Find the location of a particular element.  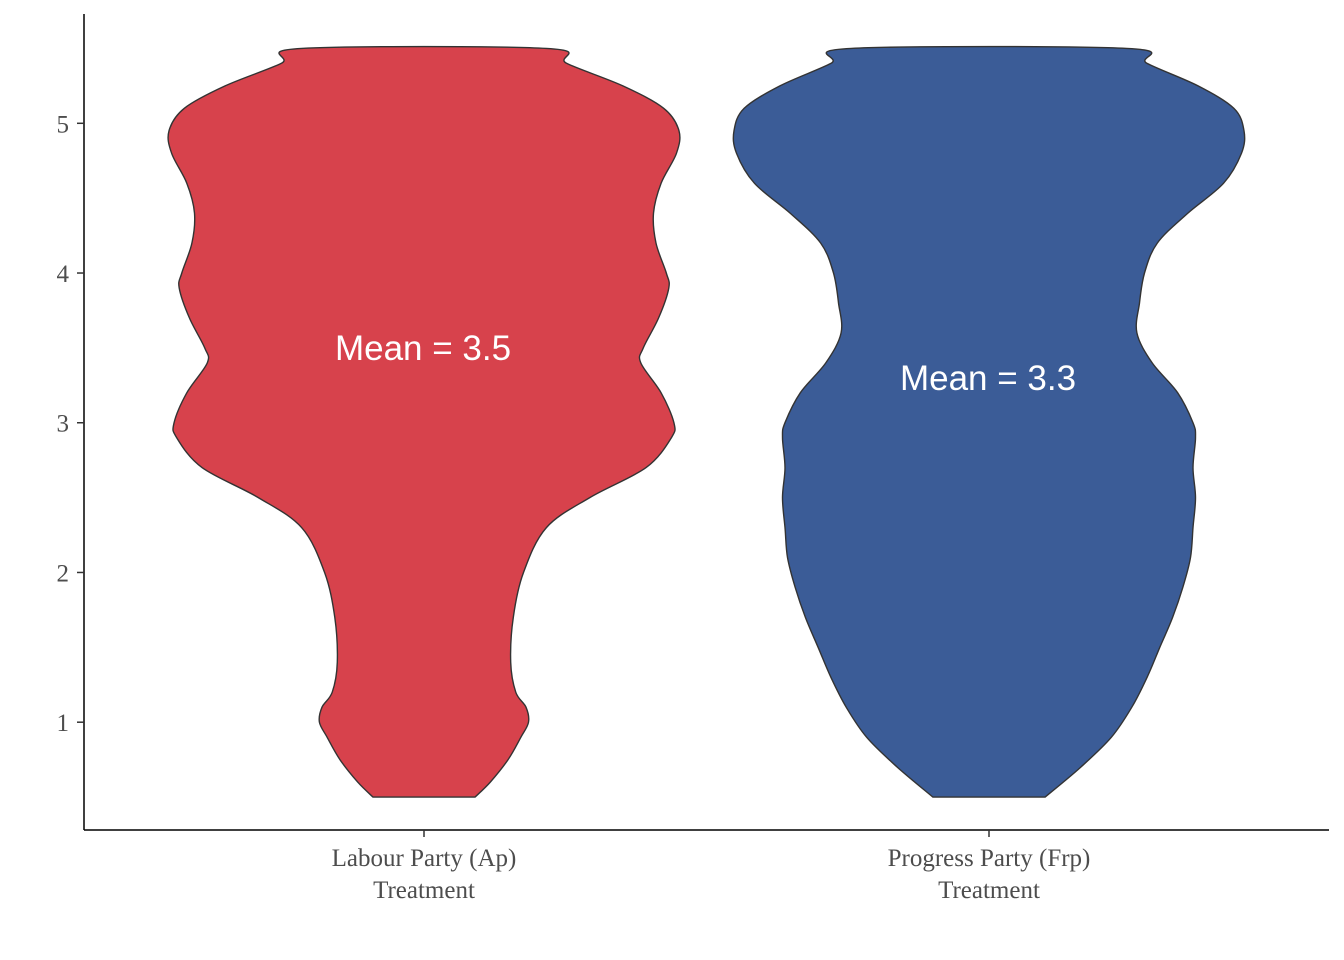

y-tick-label: 4 is located at coordinates (63, 274).